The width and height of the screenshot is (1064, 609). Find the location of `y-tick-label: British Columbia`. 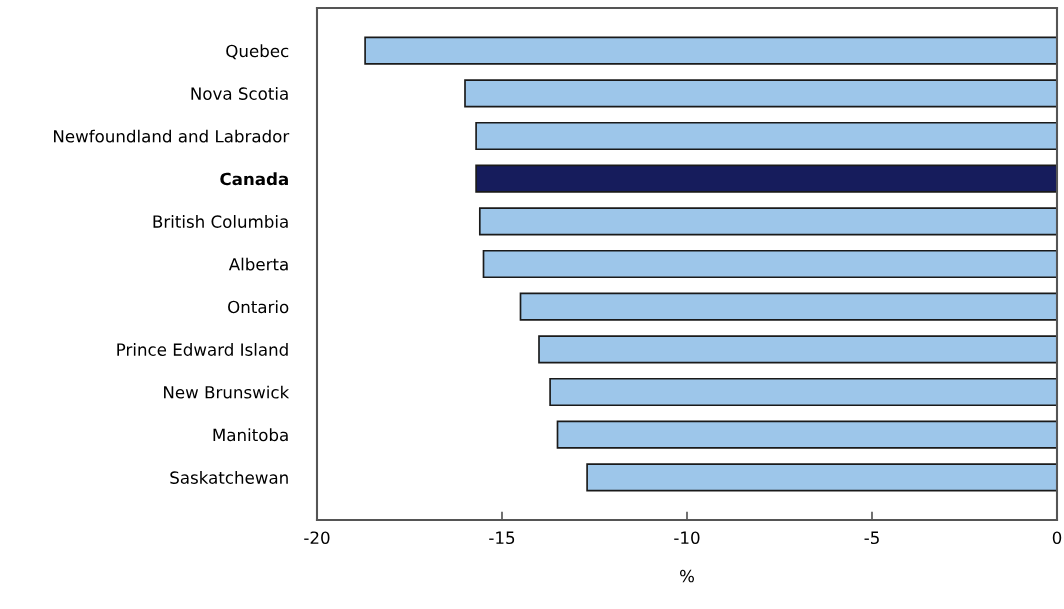

y-tick-label: British Columbia is located at coordinates (220, 221).